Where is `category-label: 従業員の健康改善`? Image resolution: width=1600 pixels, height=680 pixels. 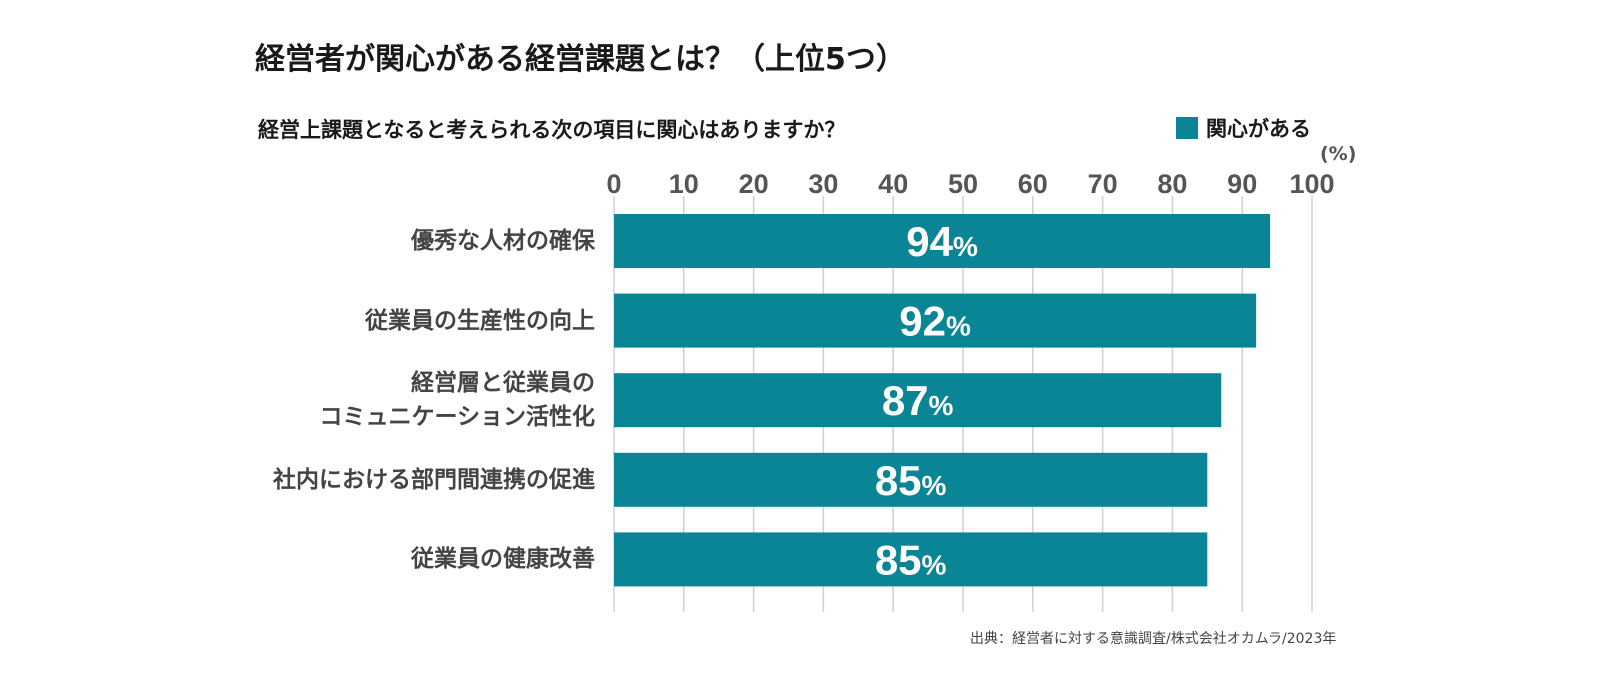
category-label: 従業員の健康改善 is located at coordinates (503, 559).